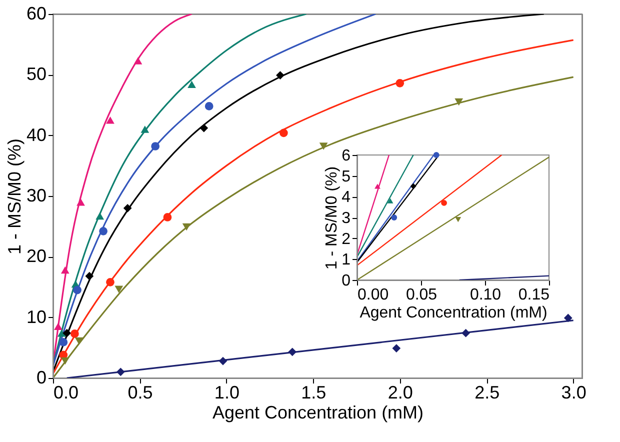 The width and height of the screenshot is (620, 442). Describe the element at coordinates (400, 392) in the screenshot. I see `x-tick-label: 2.0` at that location.